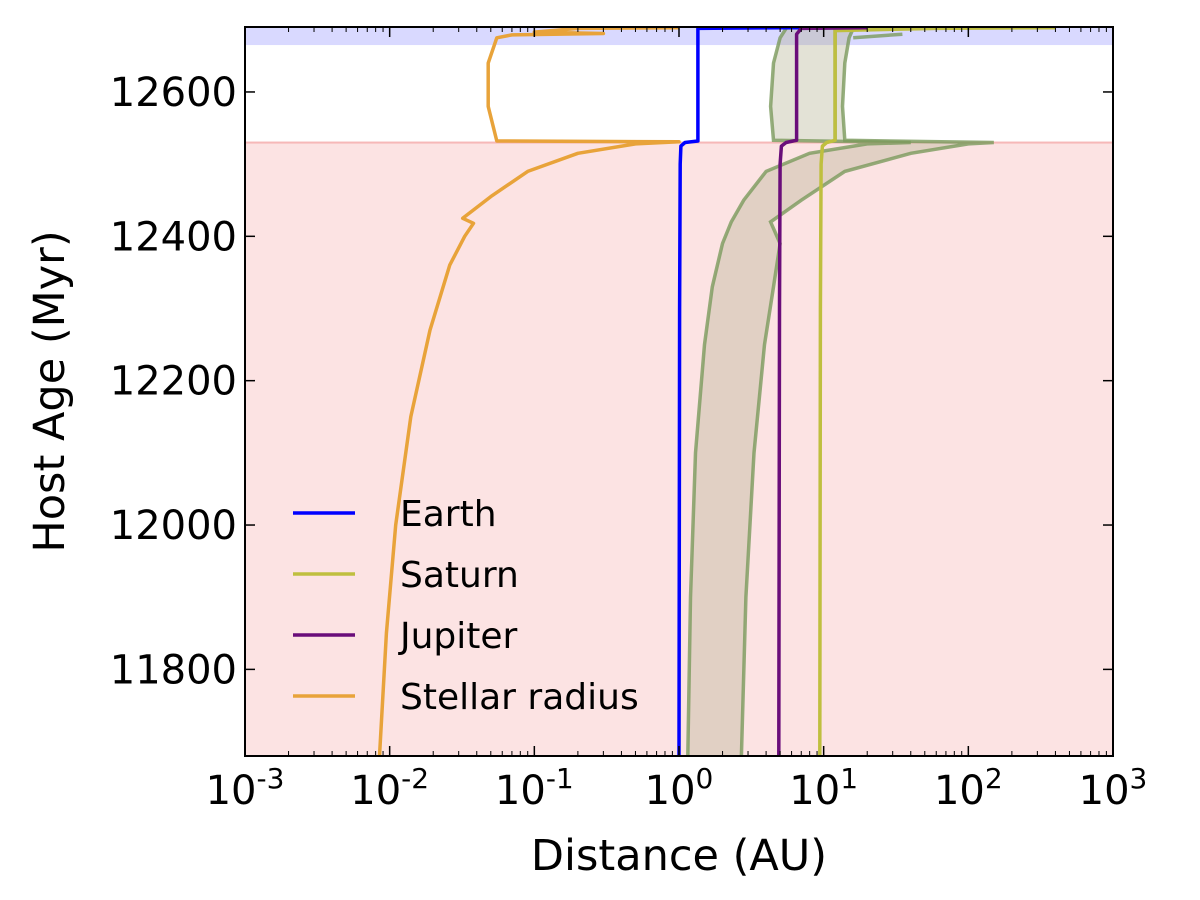 This screenshot has width=1200, height=900. Describe the element at coordinates (389, 788) in the screenshot. I see `x-tick-label: 10⁻²` at that location.